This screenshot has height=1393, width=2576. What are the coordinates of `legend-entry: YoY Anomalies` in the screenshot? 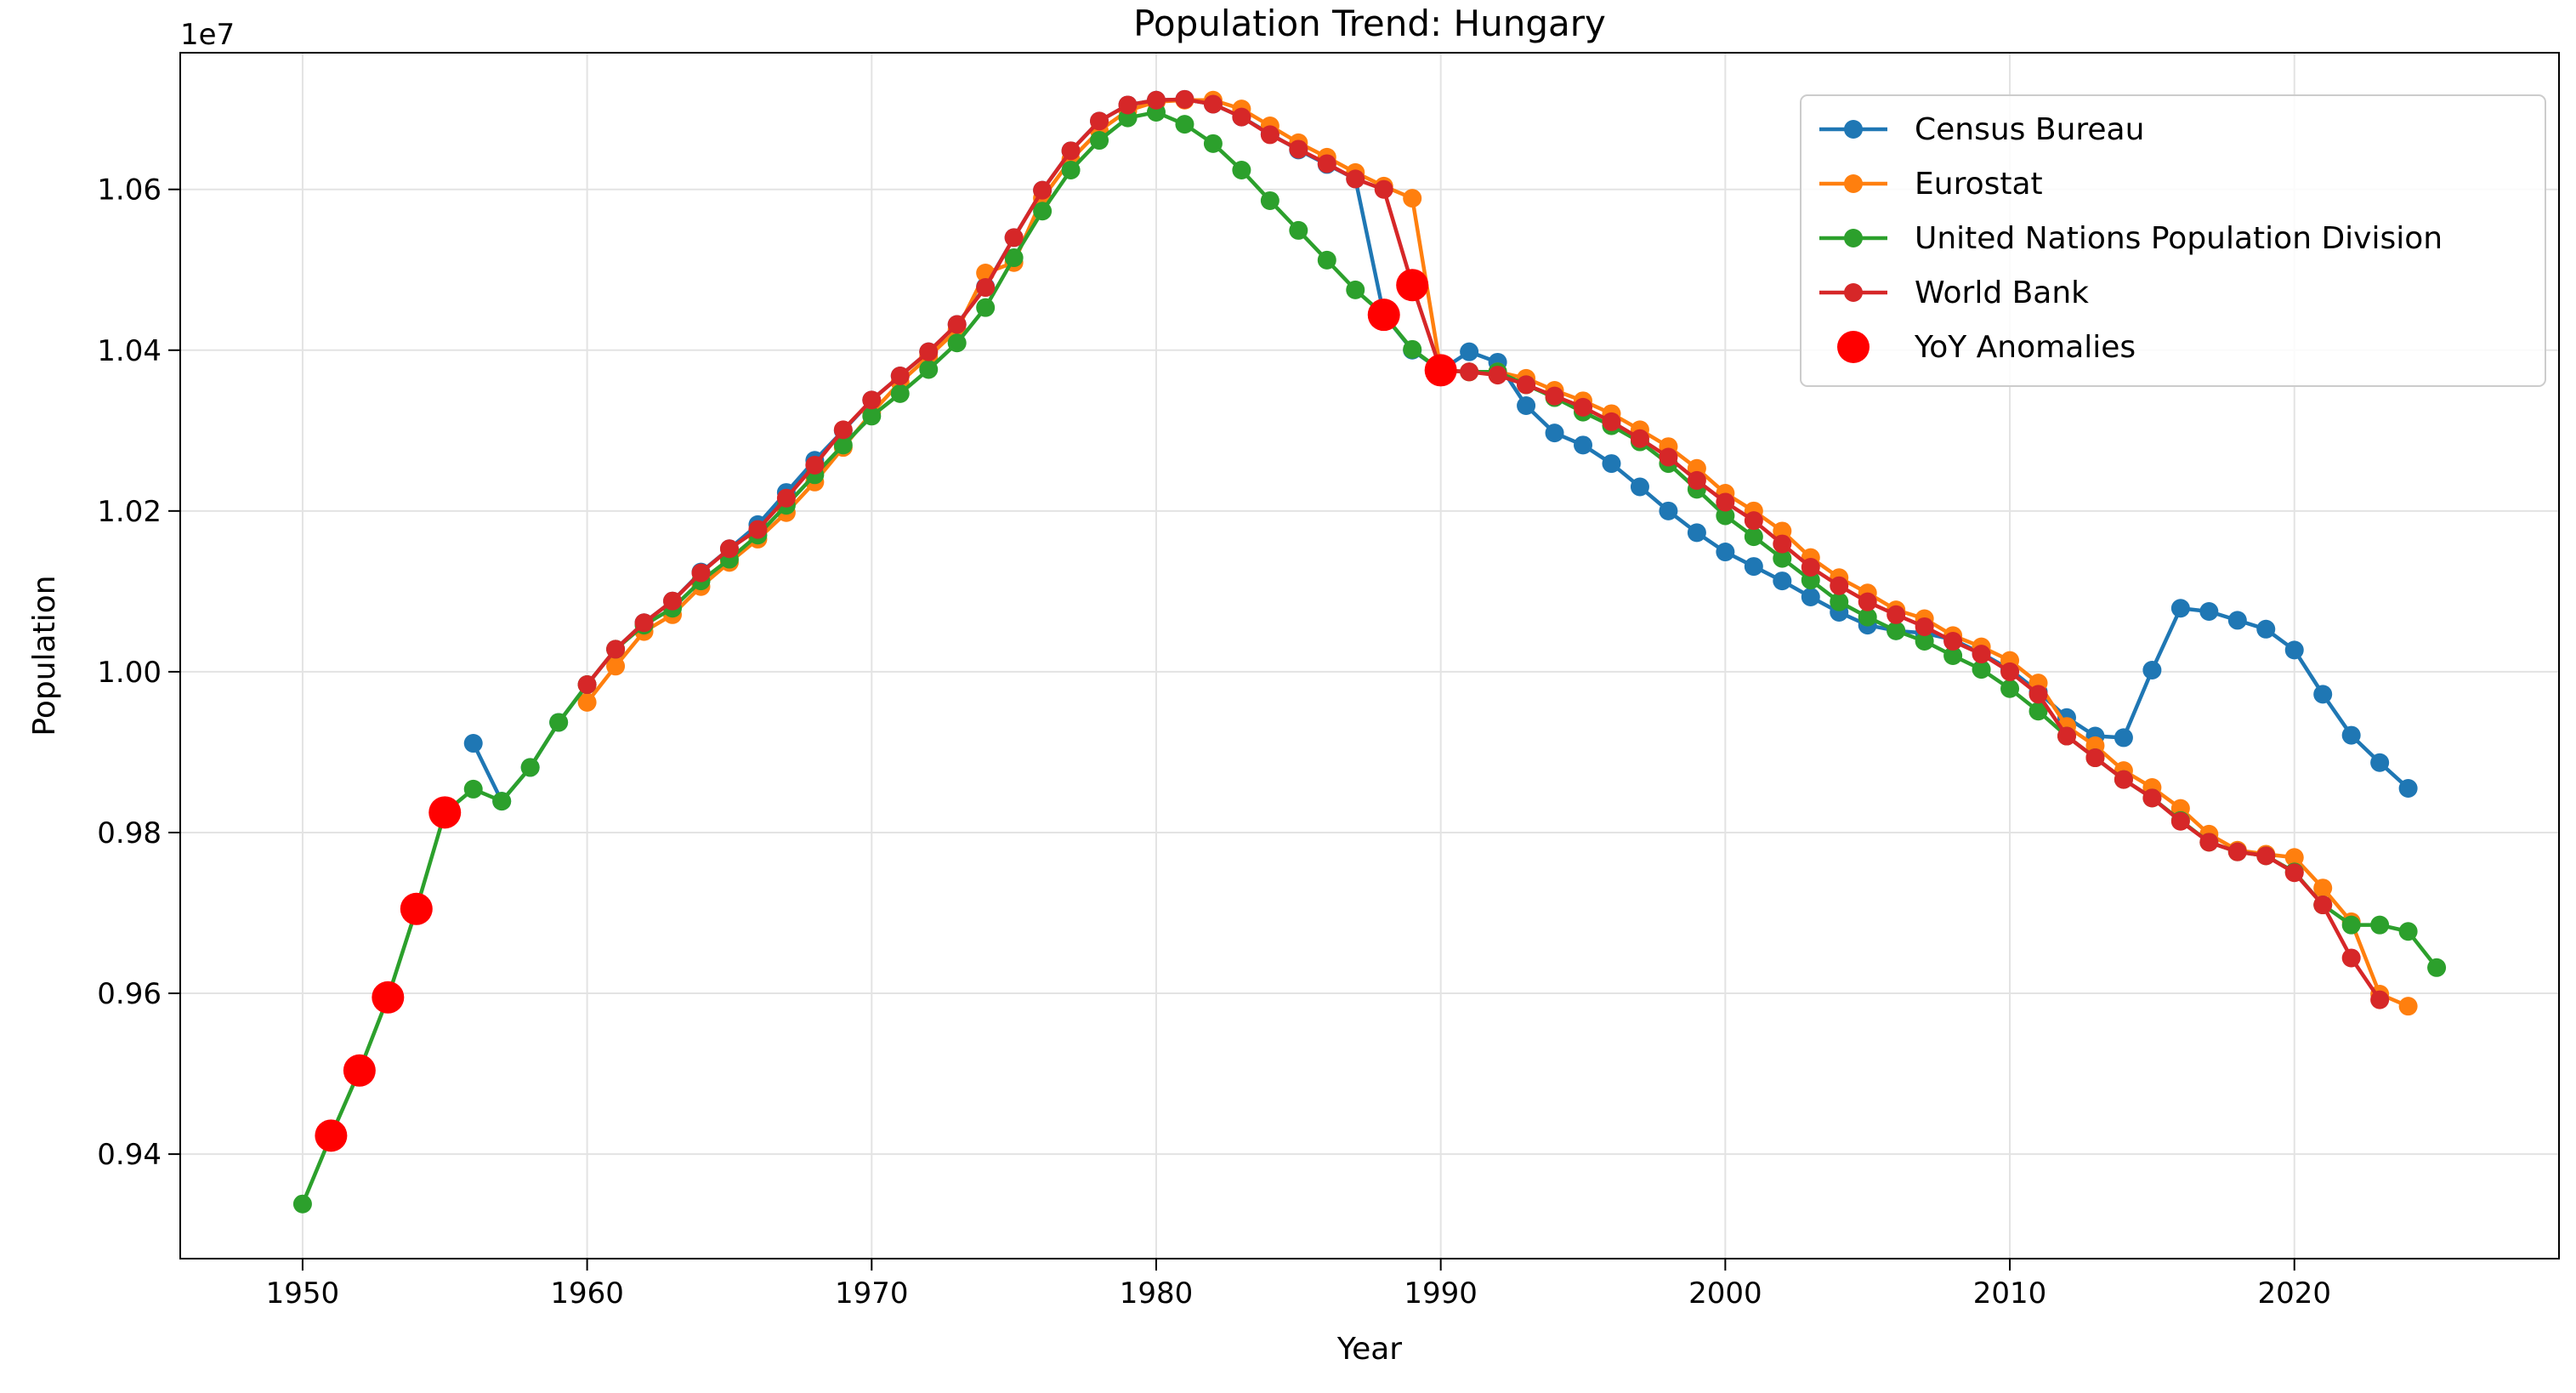 It's located at (1987, 347).